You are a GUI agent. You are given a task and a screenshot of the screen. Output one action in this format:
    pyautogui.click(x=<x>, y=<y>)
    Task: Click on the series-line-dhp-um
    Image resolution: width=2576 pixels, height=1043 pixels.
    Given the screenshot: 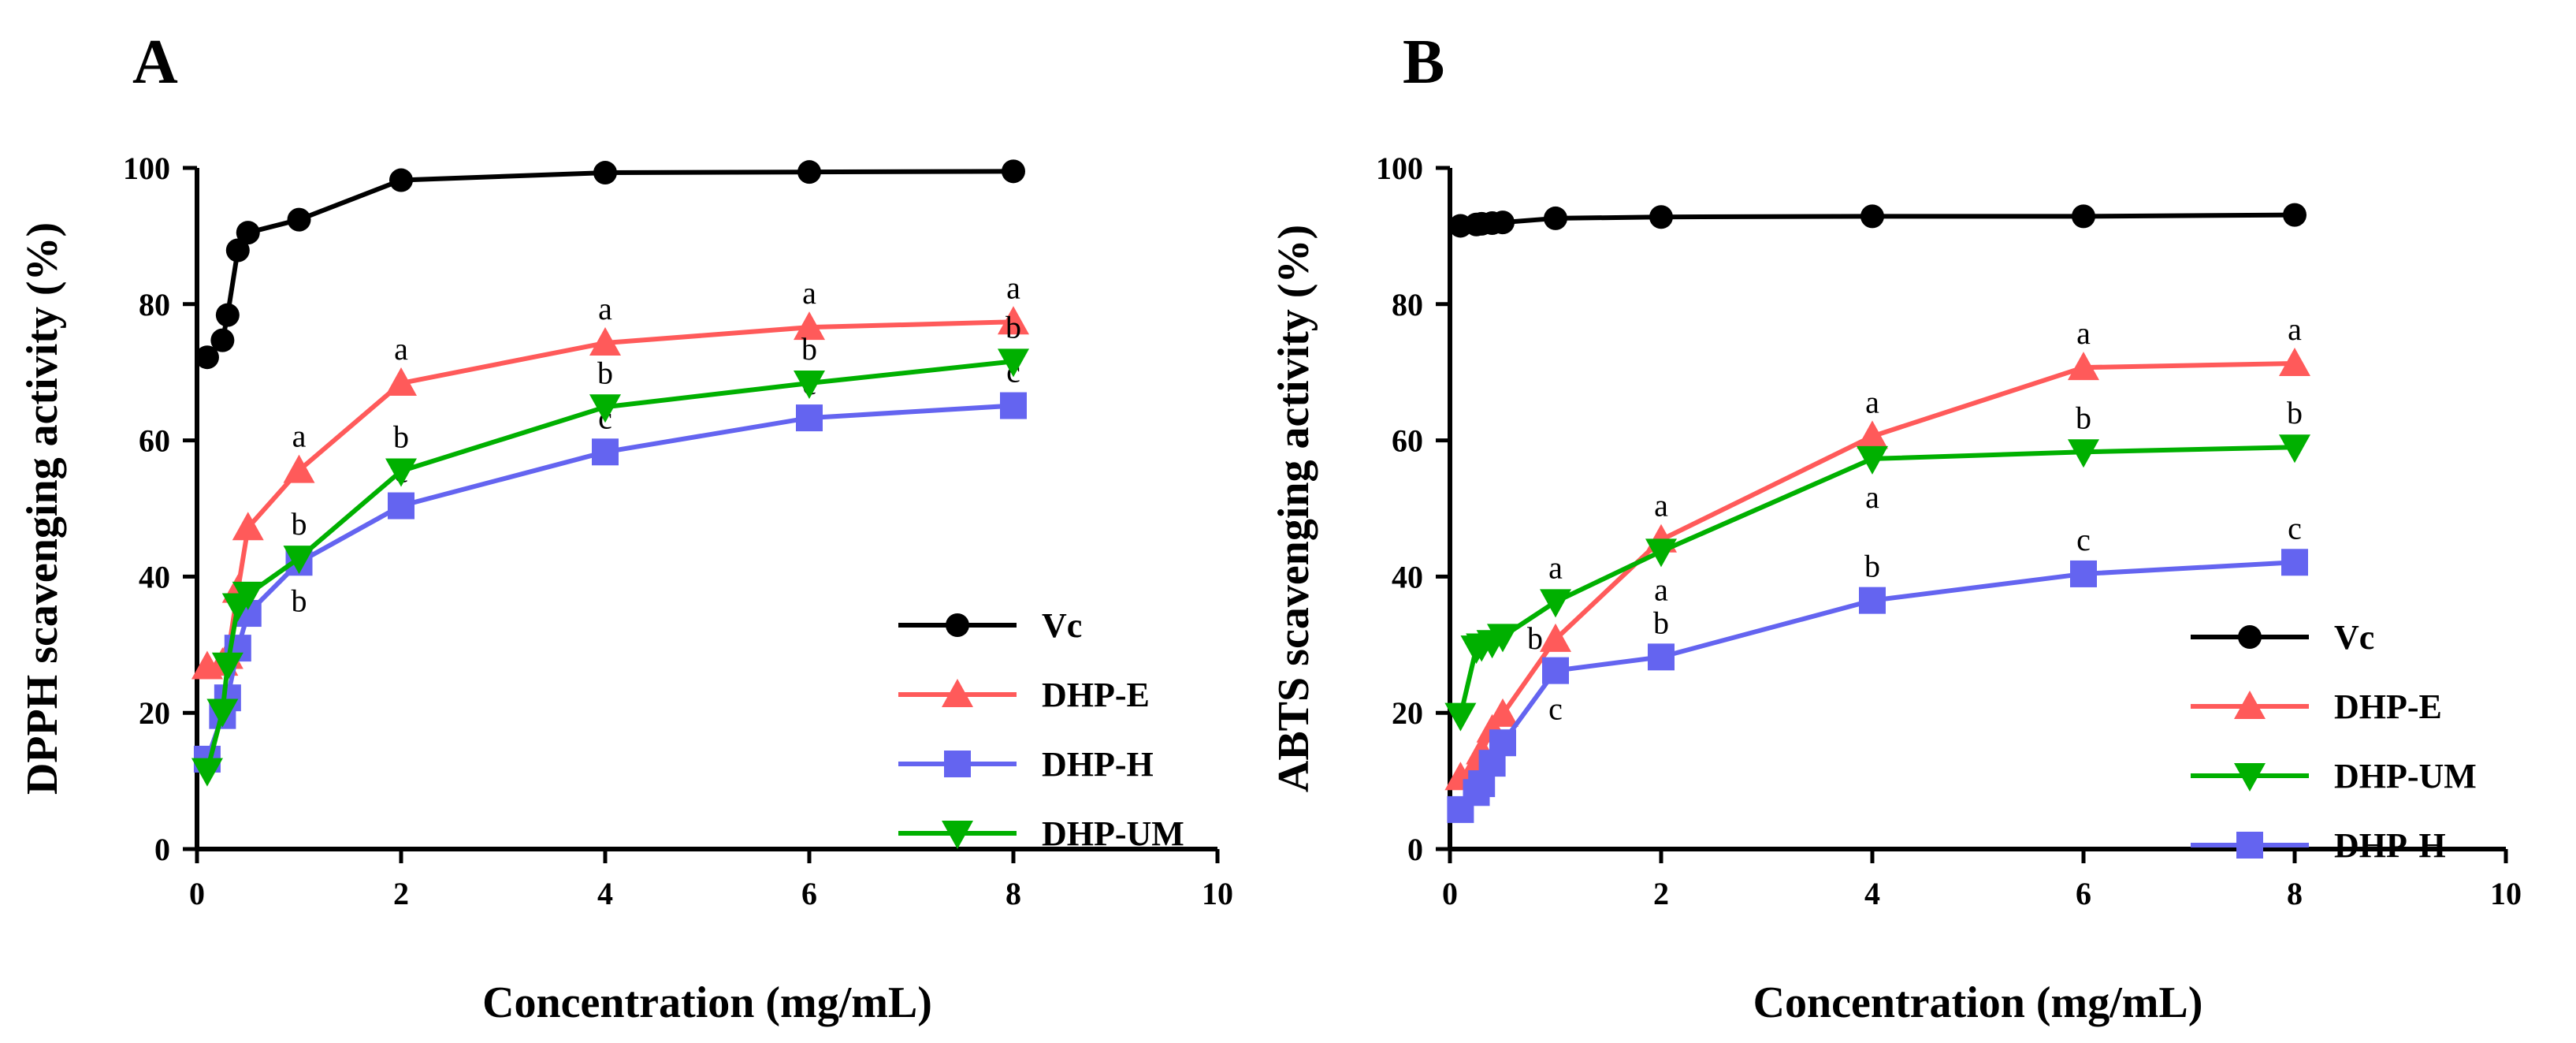 What is the action you would take?
    pyautogui.click(x=609, y=565)
    